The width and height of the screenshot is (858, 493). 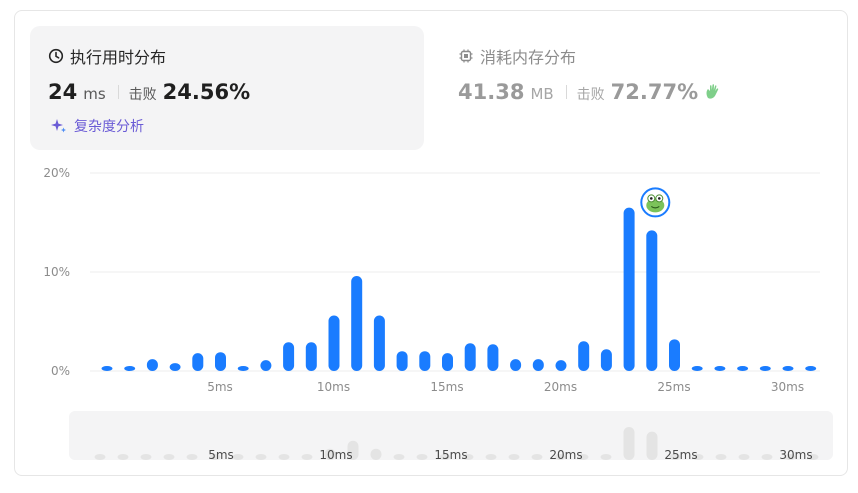 I want to click on memory-card: 消耗内存分布 41.38 MB 击败 72.77%, so click(x=637, y=88).